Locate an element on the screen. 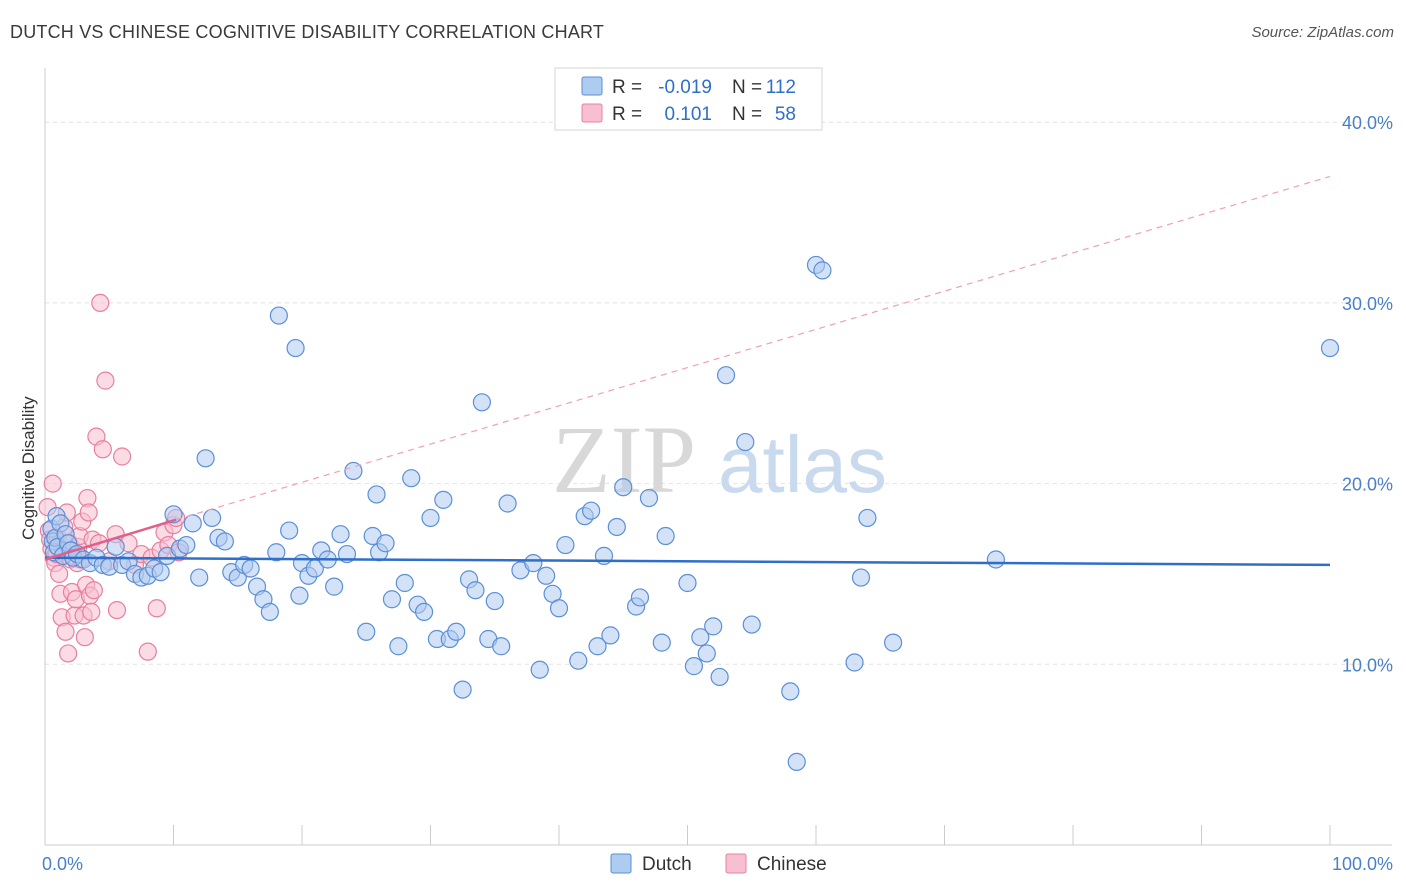  legend: R = -0.019 N = 112 R = 0.101 N = 58 is located at coordinates (688, 99).